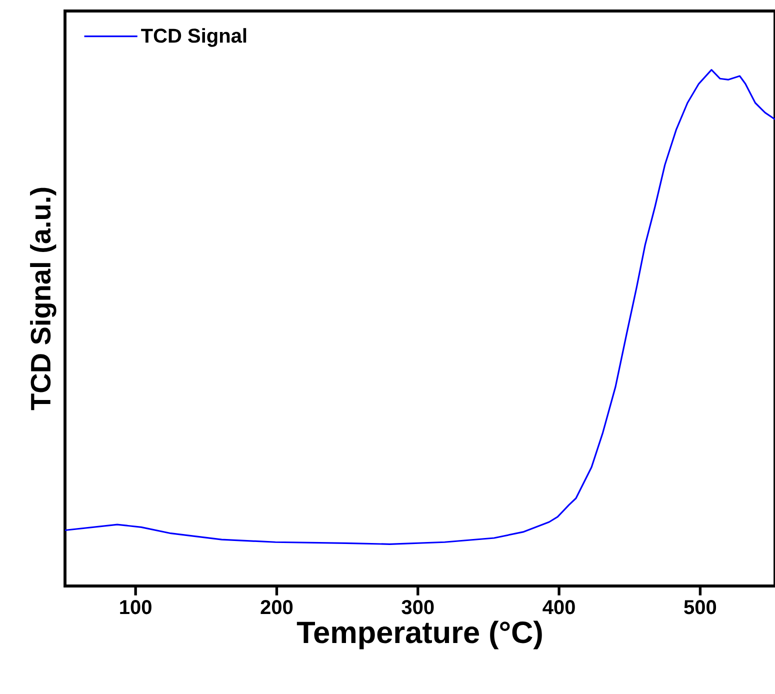 This screenshot has width=775, height=694. Describe the element at coordinates (418, 607) in the screenshot. I see `x-tick-label: 300` at that location.